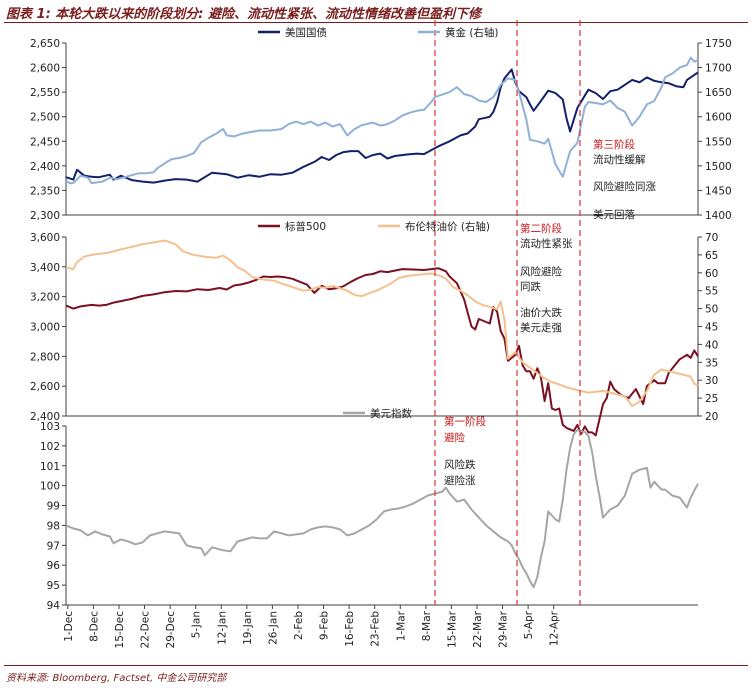  What do you see at coordinates (529, 624) in the screenshot?
I see `x-tick-label: 5-Apr` at bounding box center [529, 624].